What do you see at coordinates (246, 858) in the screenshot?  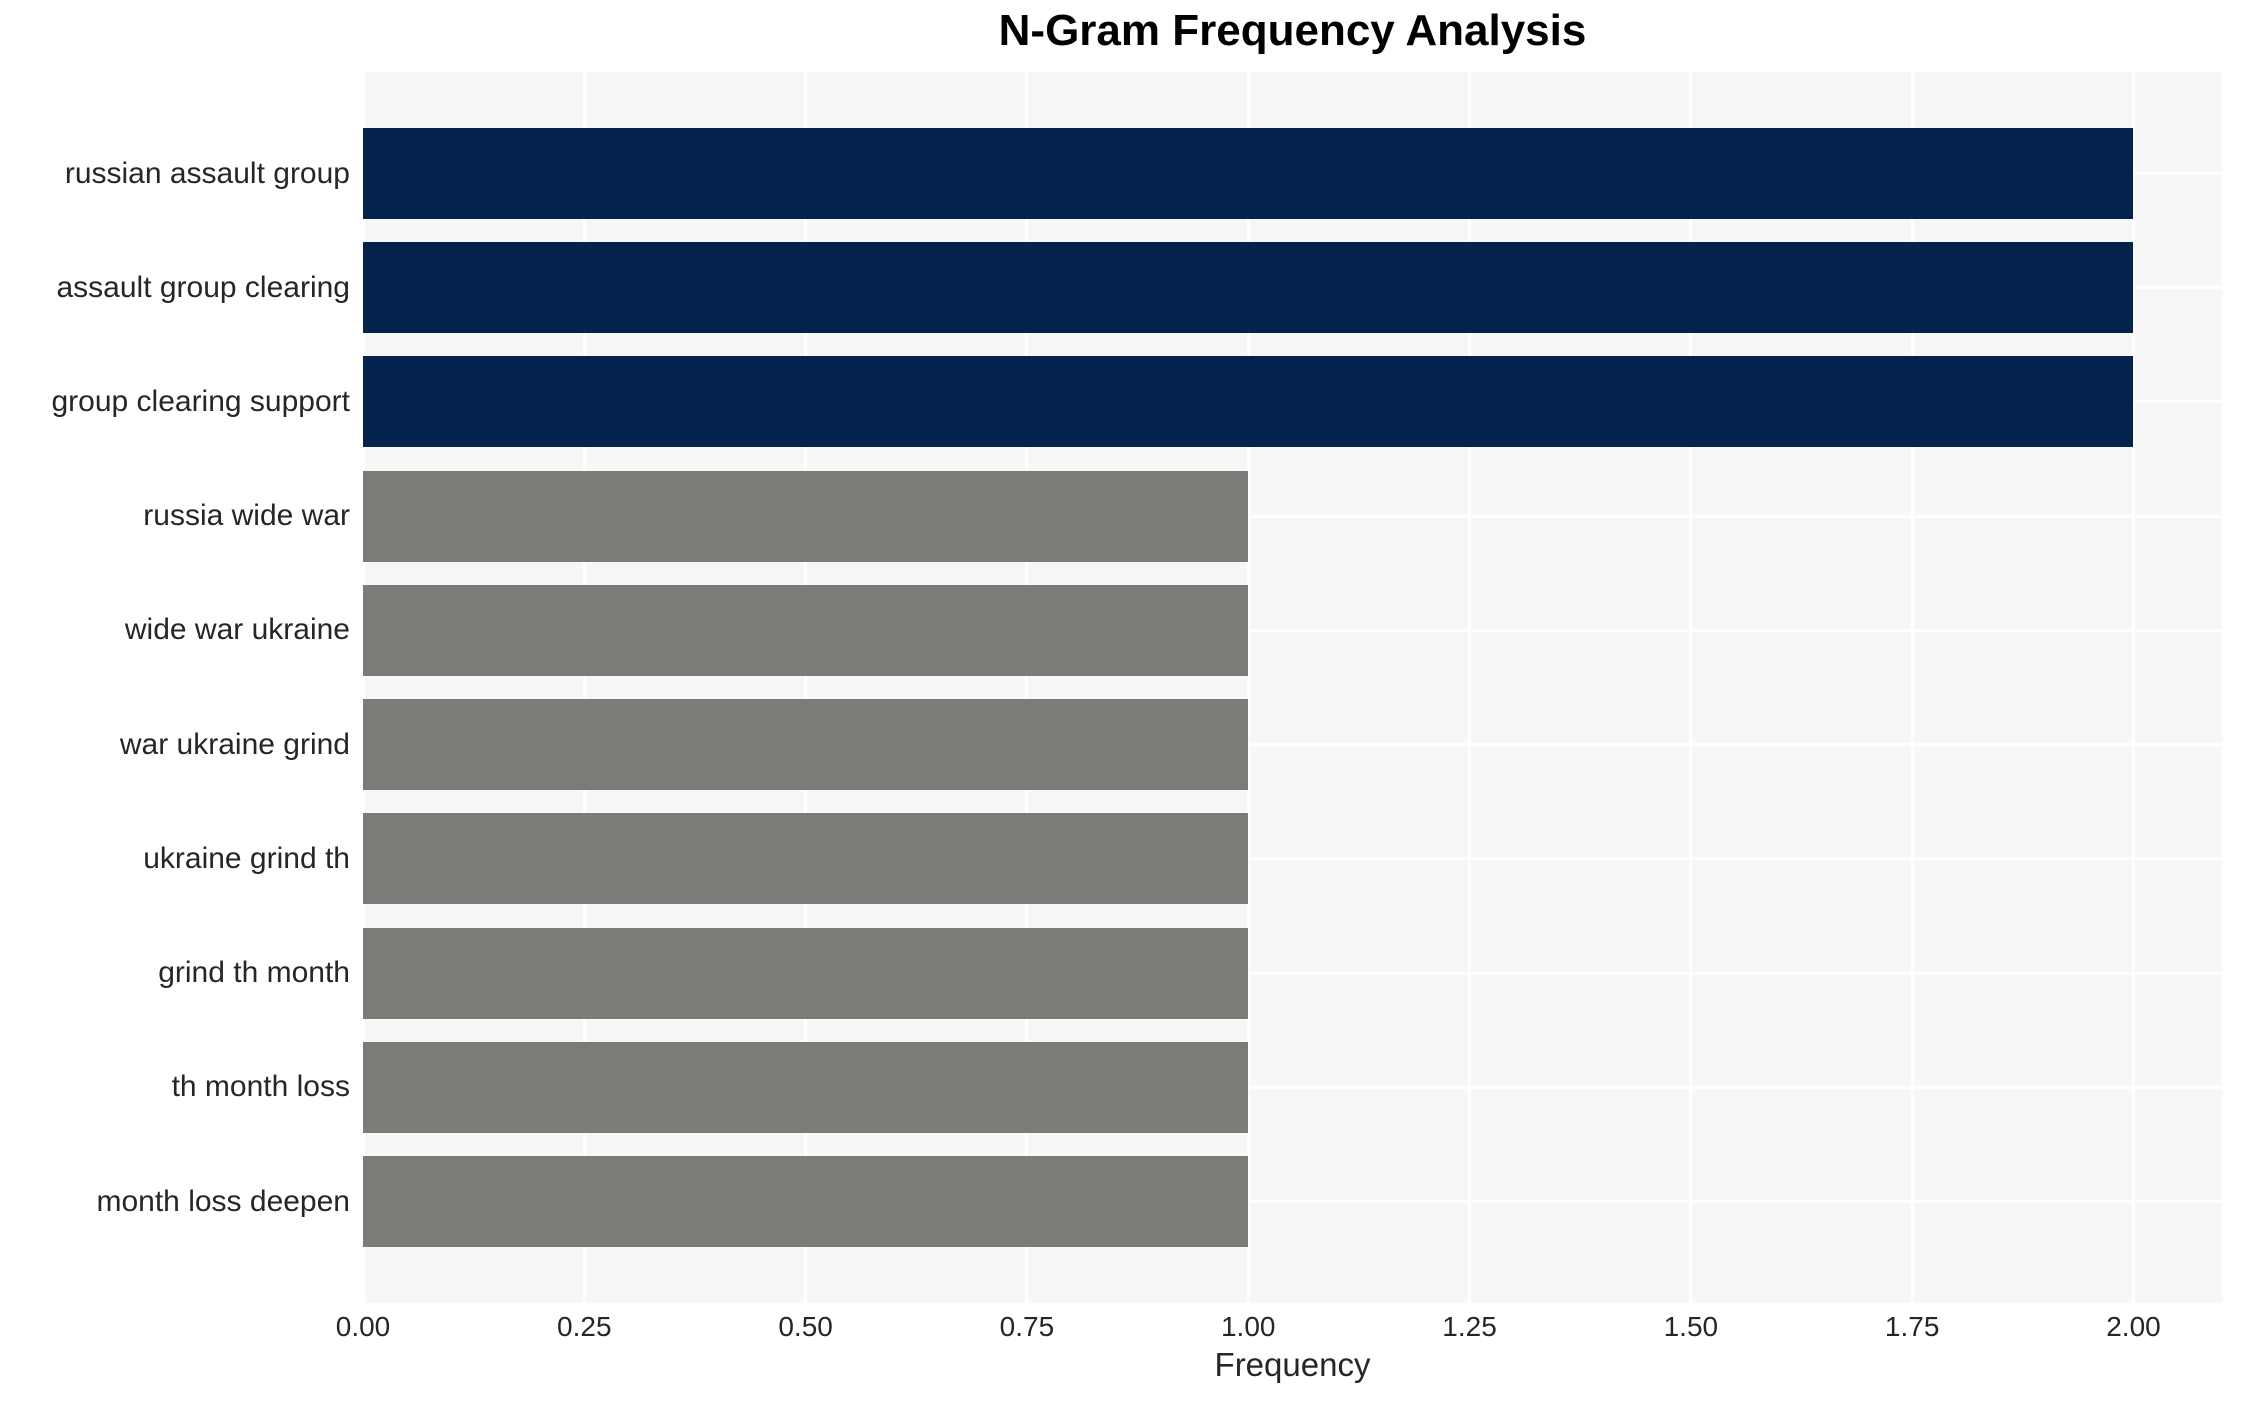 I see `y-axis-label: ukraine grind th` at bounding box center [246, 858].